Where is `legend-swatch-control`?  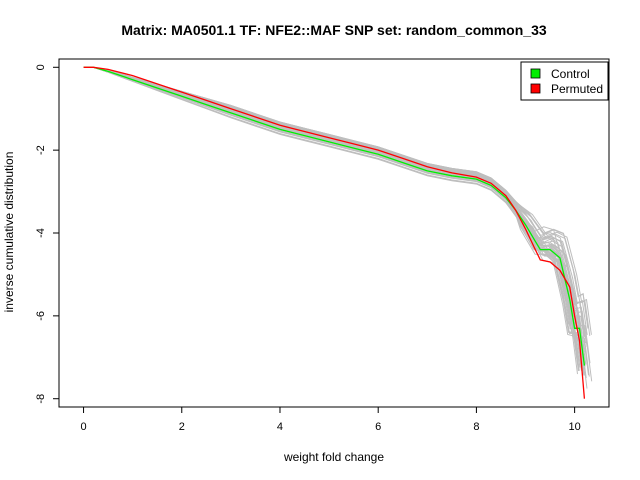
legend-swatch-control is located at coordinates (535, 73).